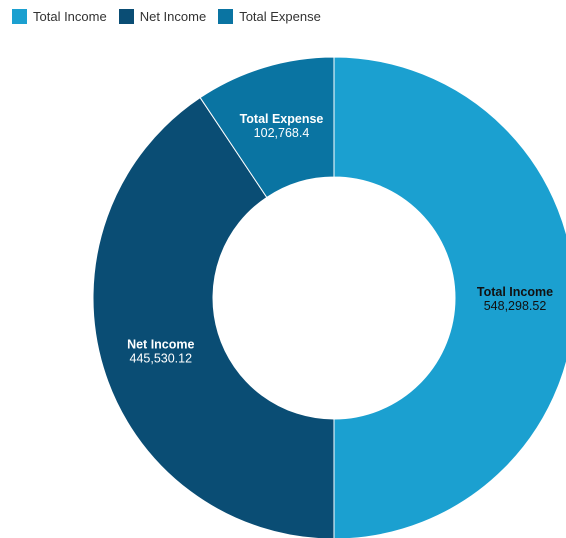  I want to click on legend-label-total-expense: Total Expense, so click(280, 16).